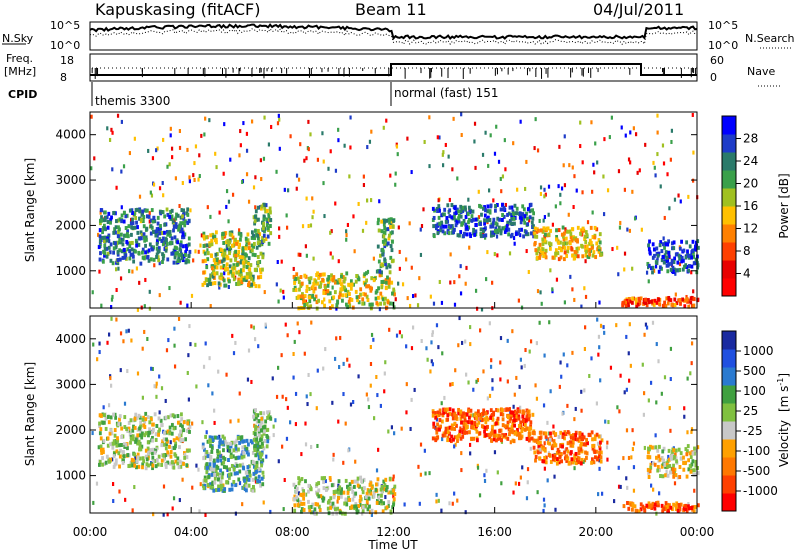 The width and height of the screenshot is (800, 554). Describe the element at coordinates (90, 532) in the screenshot. I see `time-tick-label: 00:00` at that location.